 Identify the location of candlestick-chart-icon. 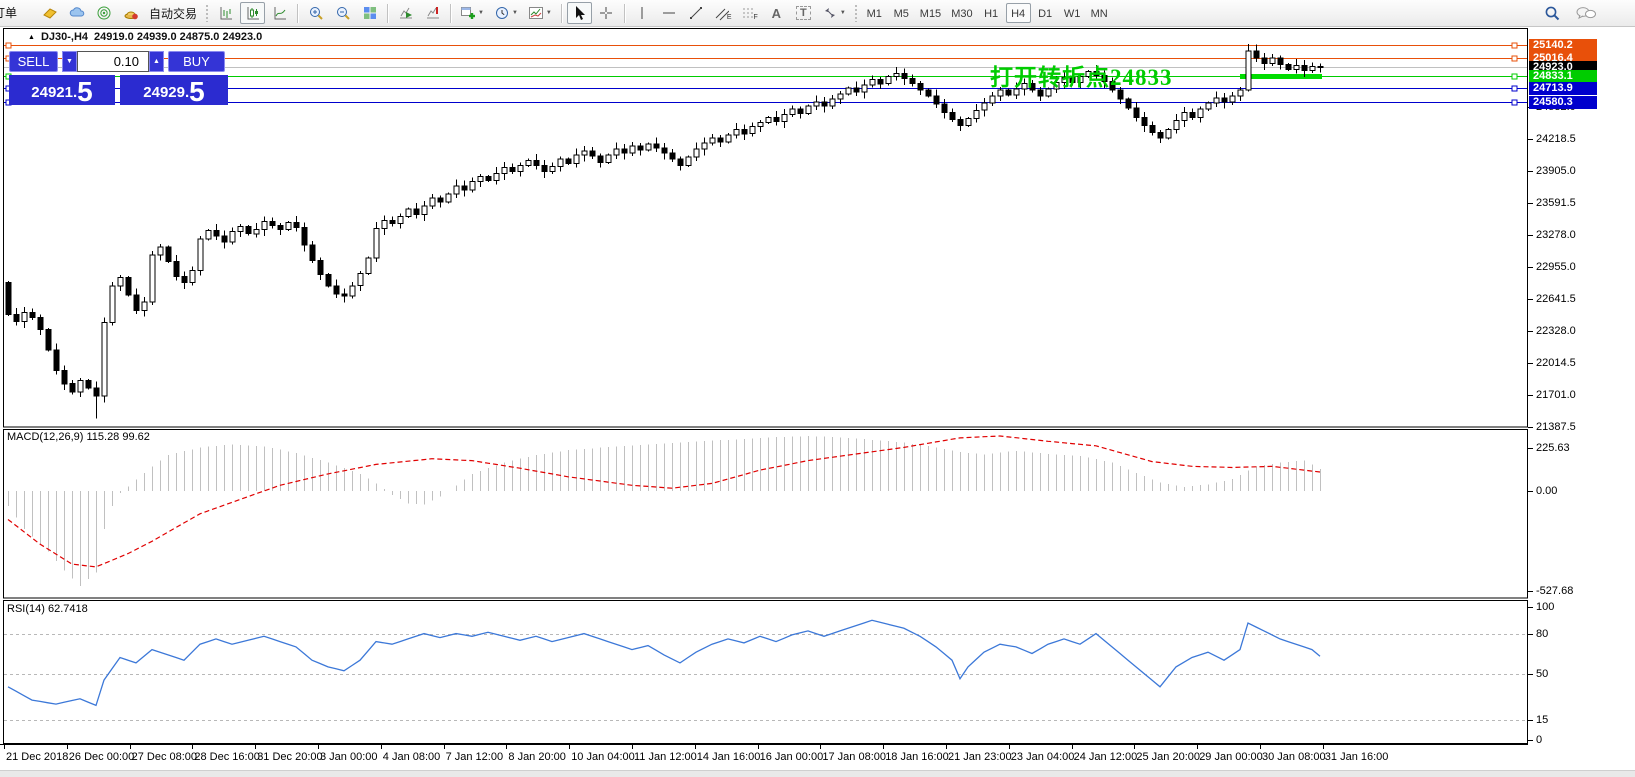
(253, 13).